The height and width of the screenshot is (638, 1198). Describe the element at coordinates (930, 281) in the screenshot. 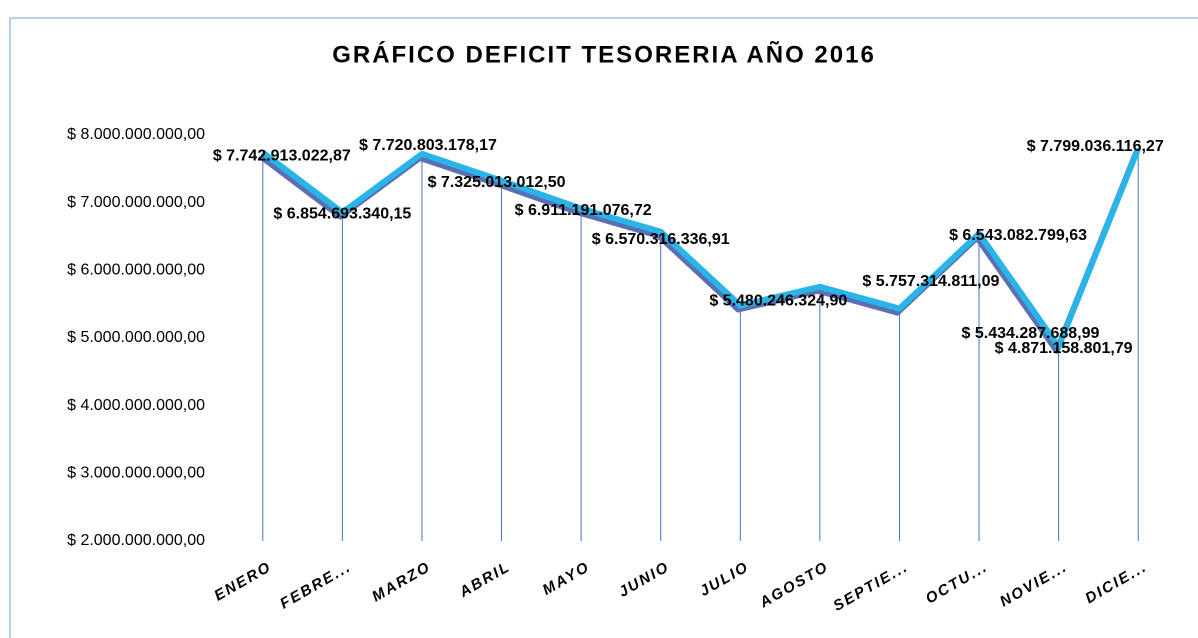

I see `data-label: $ 5.757.314.811,09` at that location.